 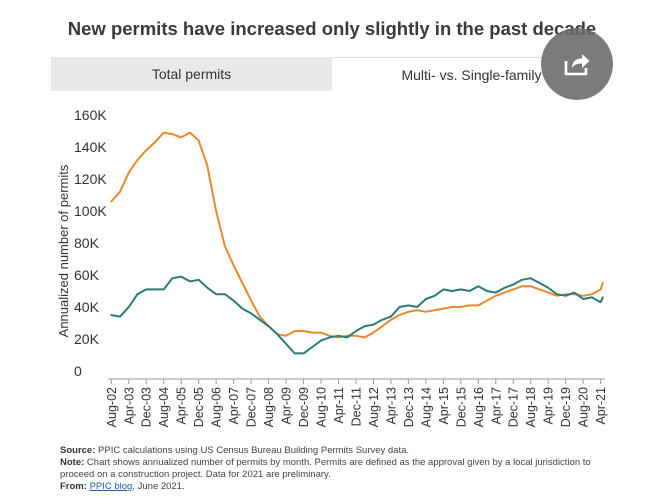 I want to click on x-tick-label: Dec-09, so click(x=304, y=407).